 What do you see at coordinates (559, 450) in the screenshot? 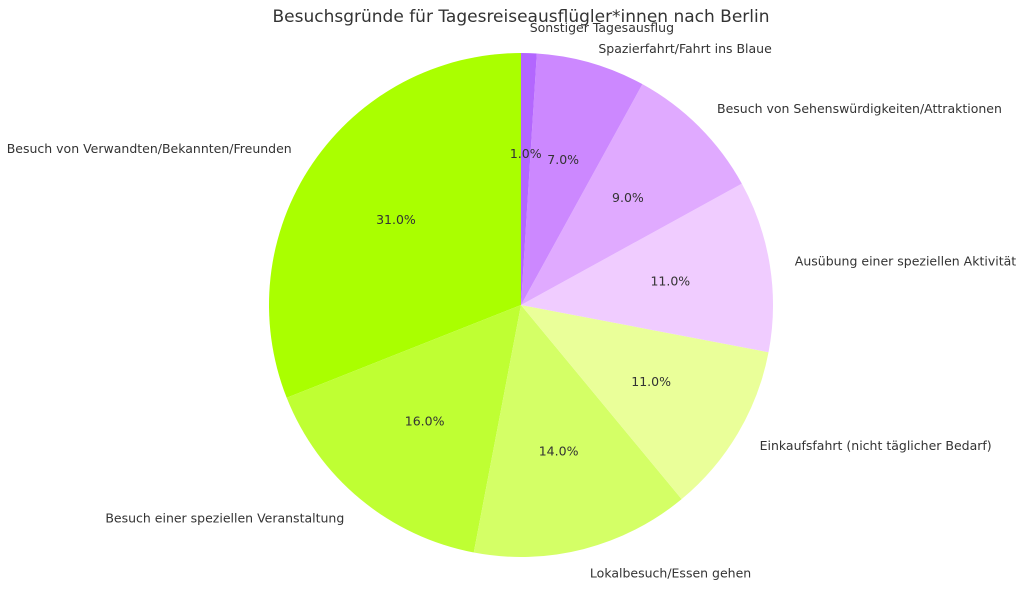
I see `slice-percent-label: 14.0%` at bounding box center [559, 450].